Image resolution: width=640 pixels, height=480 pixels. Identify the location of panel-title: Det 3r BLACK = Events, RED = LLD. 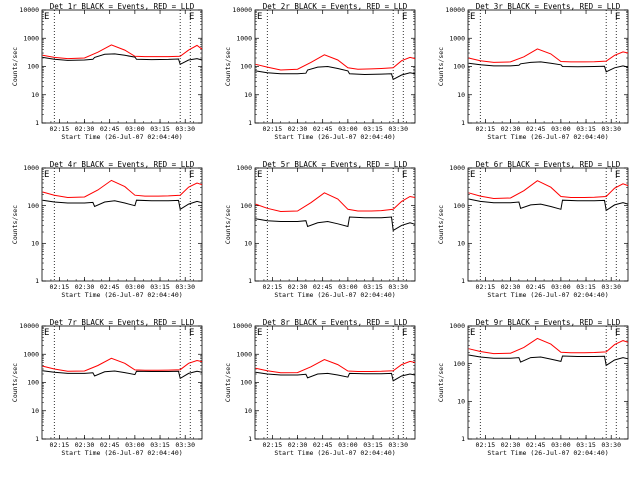
(548, 6).